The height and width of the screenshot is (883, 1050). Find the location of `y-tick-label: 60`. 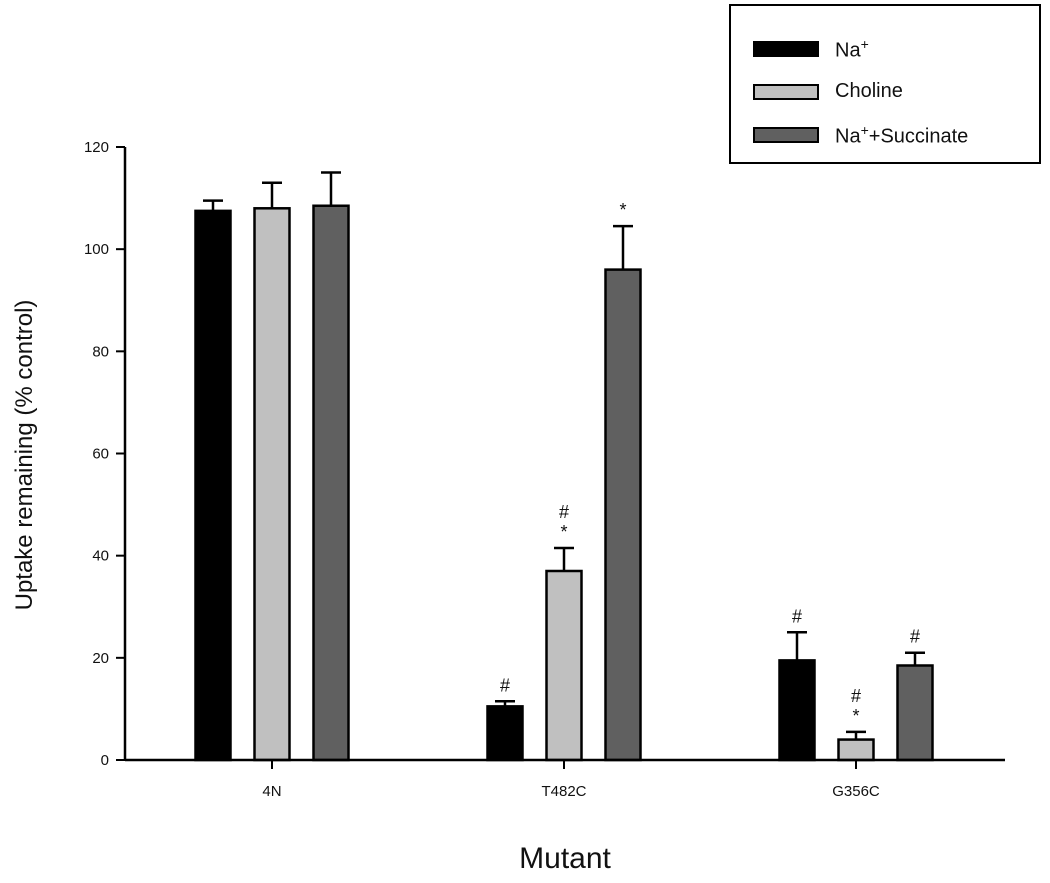

y-tick-label: 60 is located at coordinates (100, 454).